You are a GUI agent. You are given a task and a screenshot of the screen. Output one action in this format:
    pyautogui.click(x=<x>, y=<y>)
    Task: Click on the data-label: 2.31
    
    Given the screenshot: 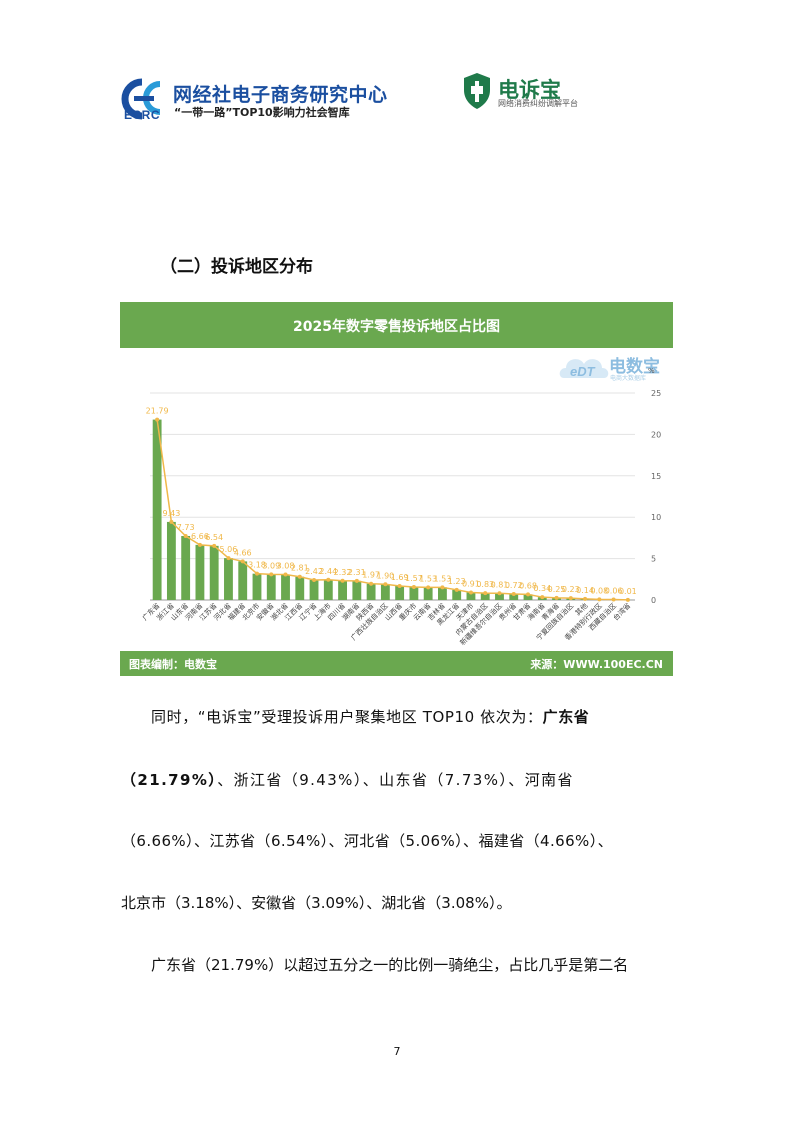 What is the action you would take?
    pyautogui.click(x=357, y=572)
    